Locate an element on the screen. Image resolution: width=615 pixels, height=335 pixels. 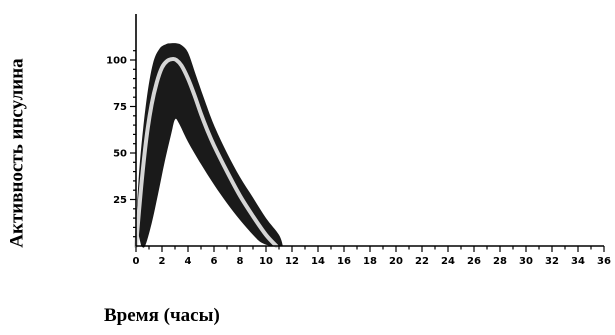
y-tick-label: 75 is located at coordinates (120, 107).